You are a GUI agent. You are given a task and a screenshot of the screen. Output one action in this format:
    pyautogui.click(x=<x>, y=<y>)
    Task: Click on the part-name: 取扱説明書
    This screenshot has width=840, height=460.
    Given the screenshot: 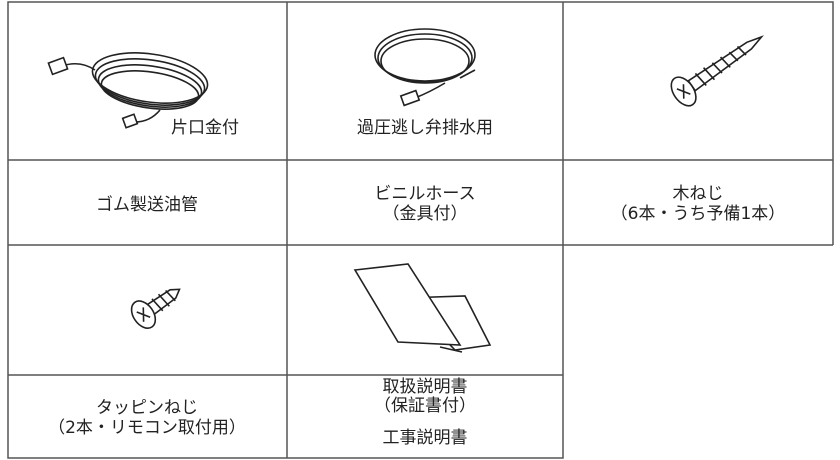 What is the action you would take?
    pyautogui.click(x=425, y=387)
    